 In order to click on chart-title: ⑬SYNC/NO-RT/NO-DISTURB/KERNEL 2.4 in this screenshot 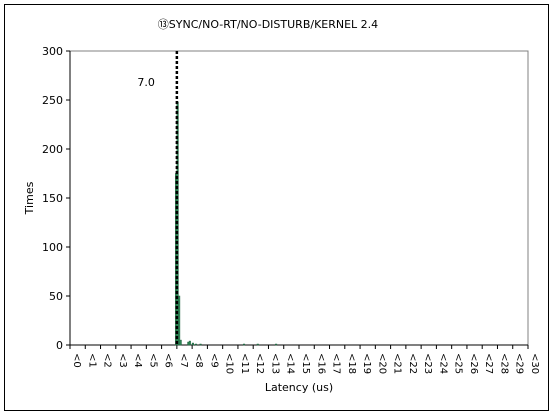, I will do `click(268, 24)`.